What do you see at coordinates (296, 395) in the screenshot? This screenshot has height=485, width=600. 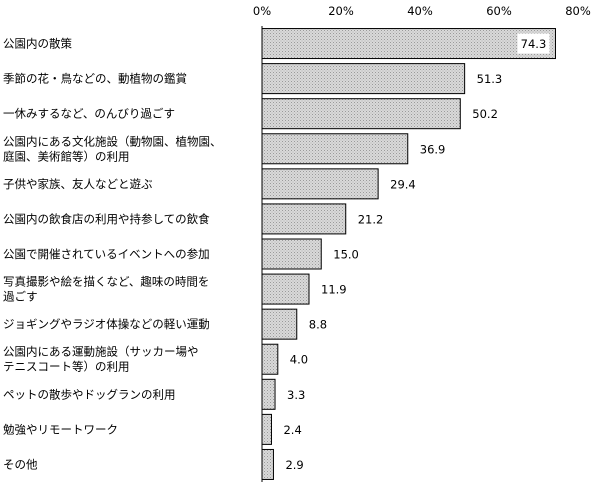 I see `value-label: 3.3` at bounding box center [296, 395].